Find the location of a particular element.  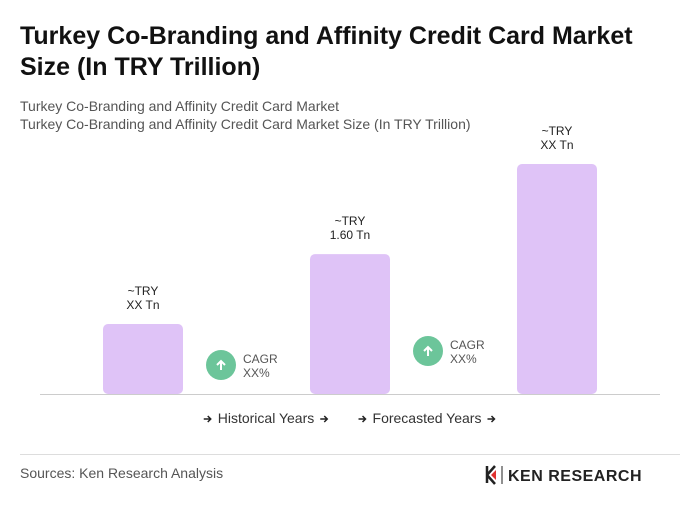

logo: KEN RESEARCH is located at coordinates (563, 475).